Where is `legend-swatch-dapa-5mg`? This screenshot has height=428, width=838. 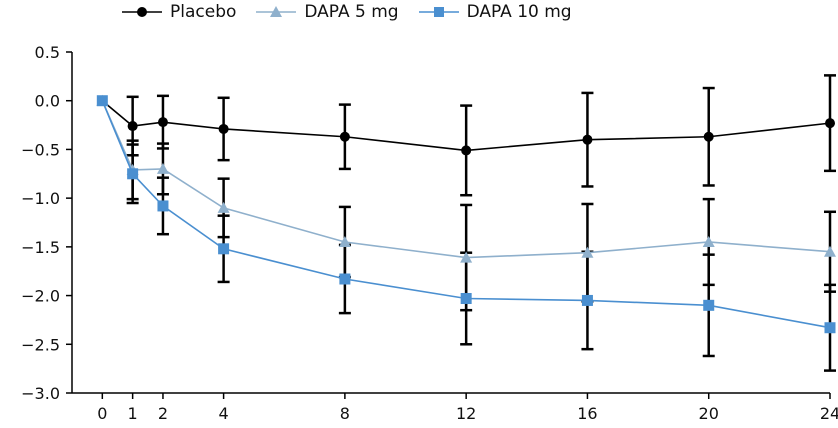 legend-swatch-dapa-5mg is located at coordinates (276, 11).